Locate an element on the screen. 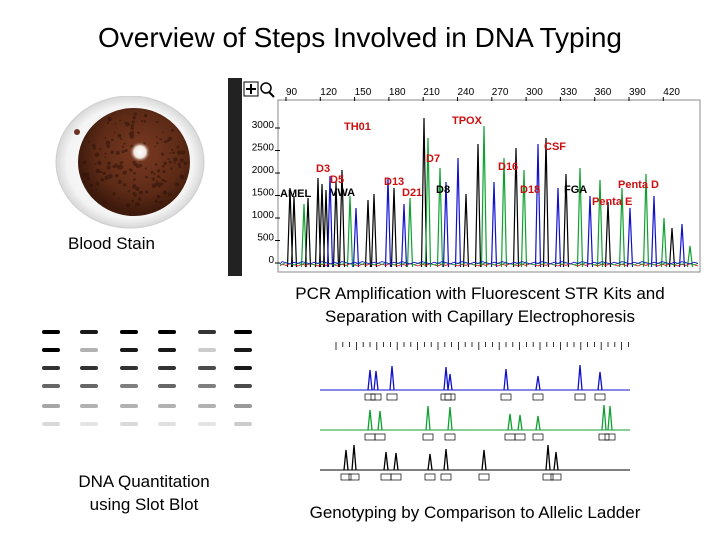 This screenshot has height=540, width=720. x-tick-label: 210 is located at coordinates (431, 92).